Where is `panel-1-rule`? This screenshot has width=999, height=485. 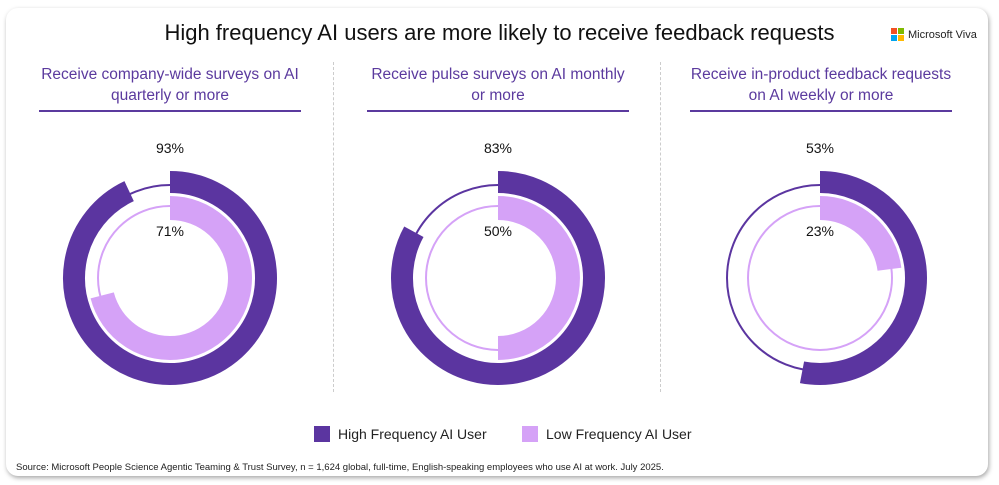 panel-1-rule is located at coordinates (170, 111).